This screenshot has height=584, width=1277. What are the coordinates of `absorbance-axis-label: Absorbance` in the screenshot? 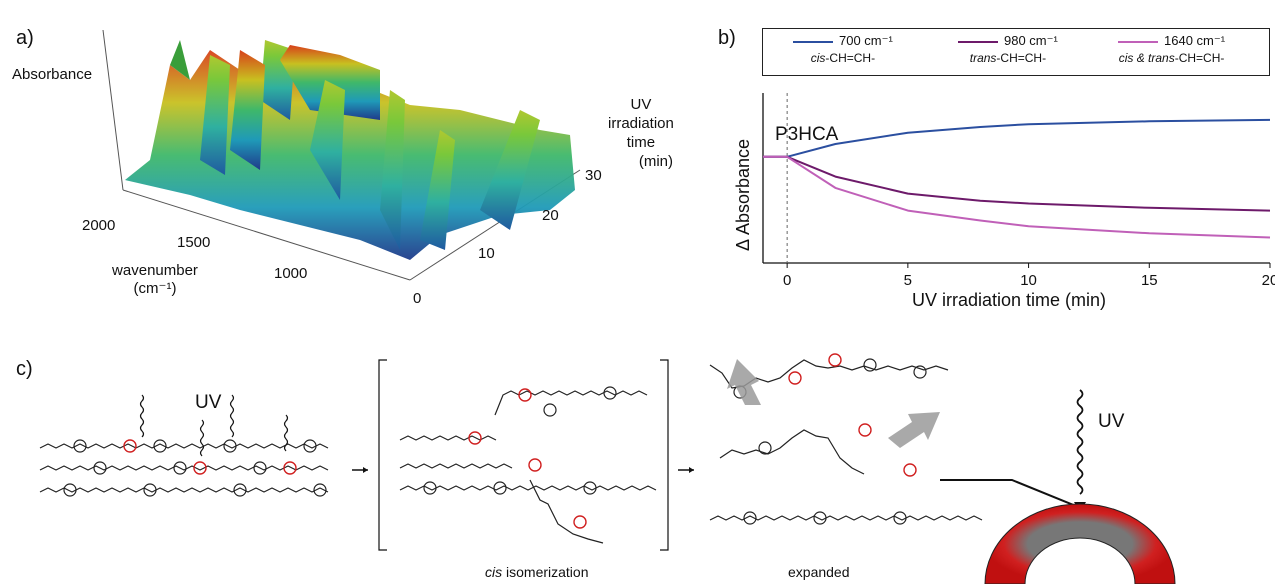 It's located at (52, 74).